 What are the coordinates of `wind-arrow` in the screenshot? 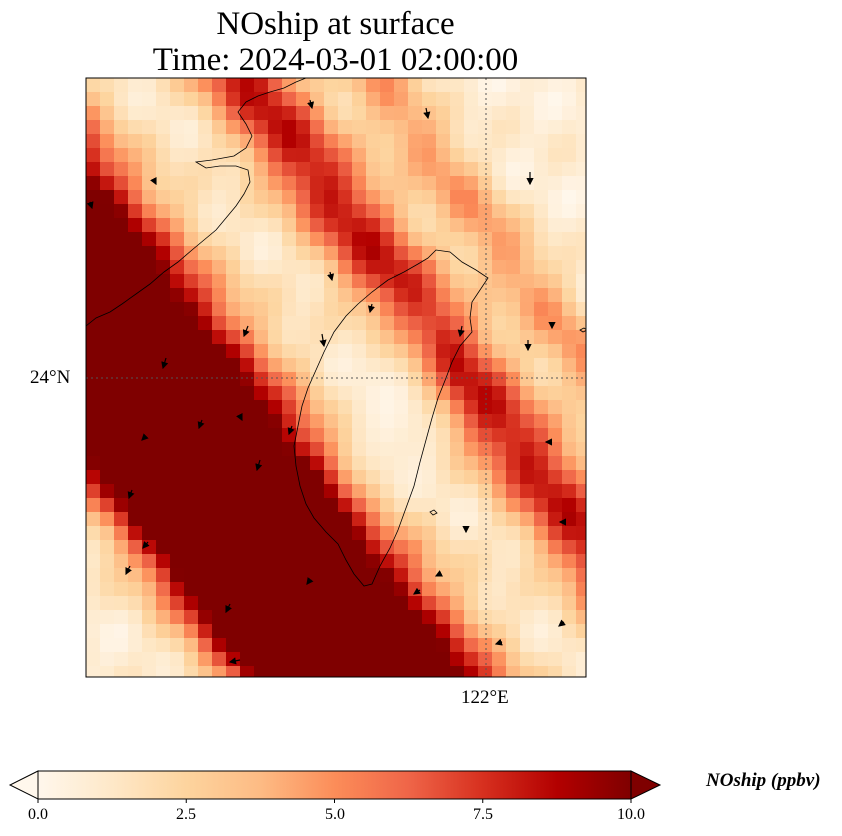 It's located at (291, 430).